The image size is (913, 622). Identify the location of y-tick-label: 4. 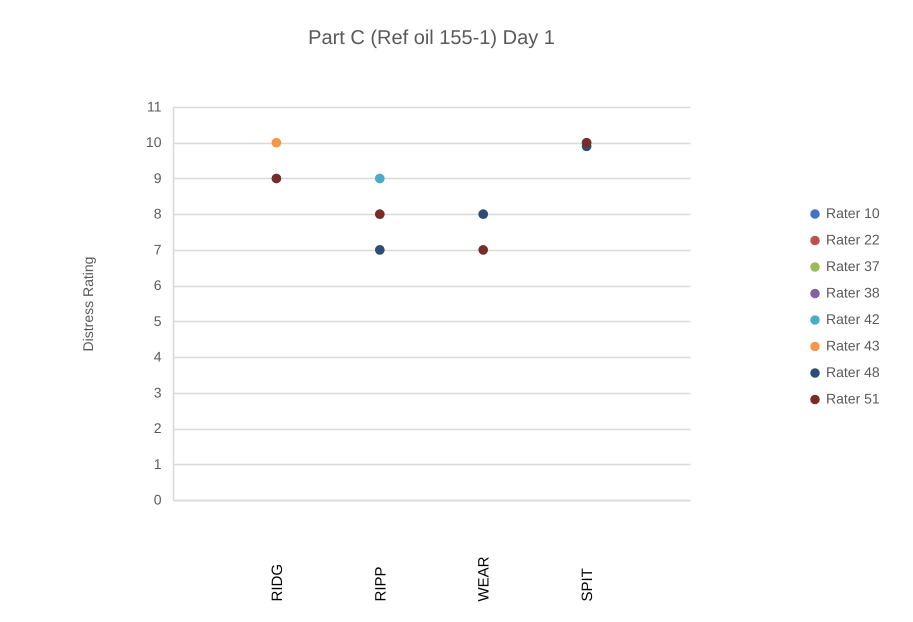
(158, 356).